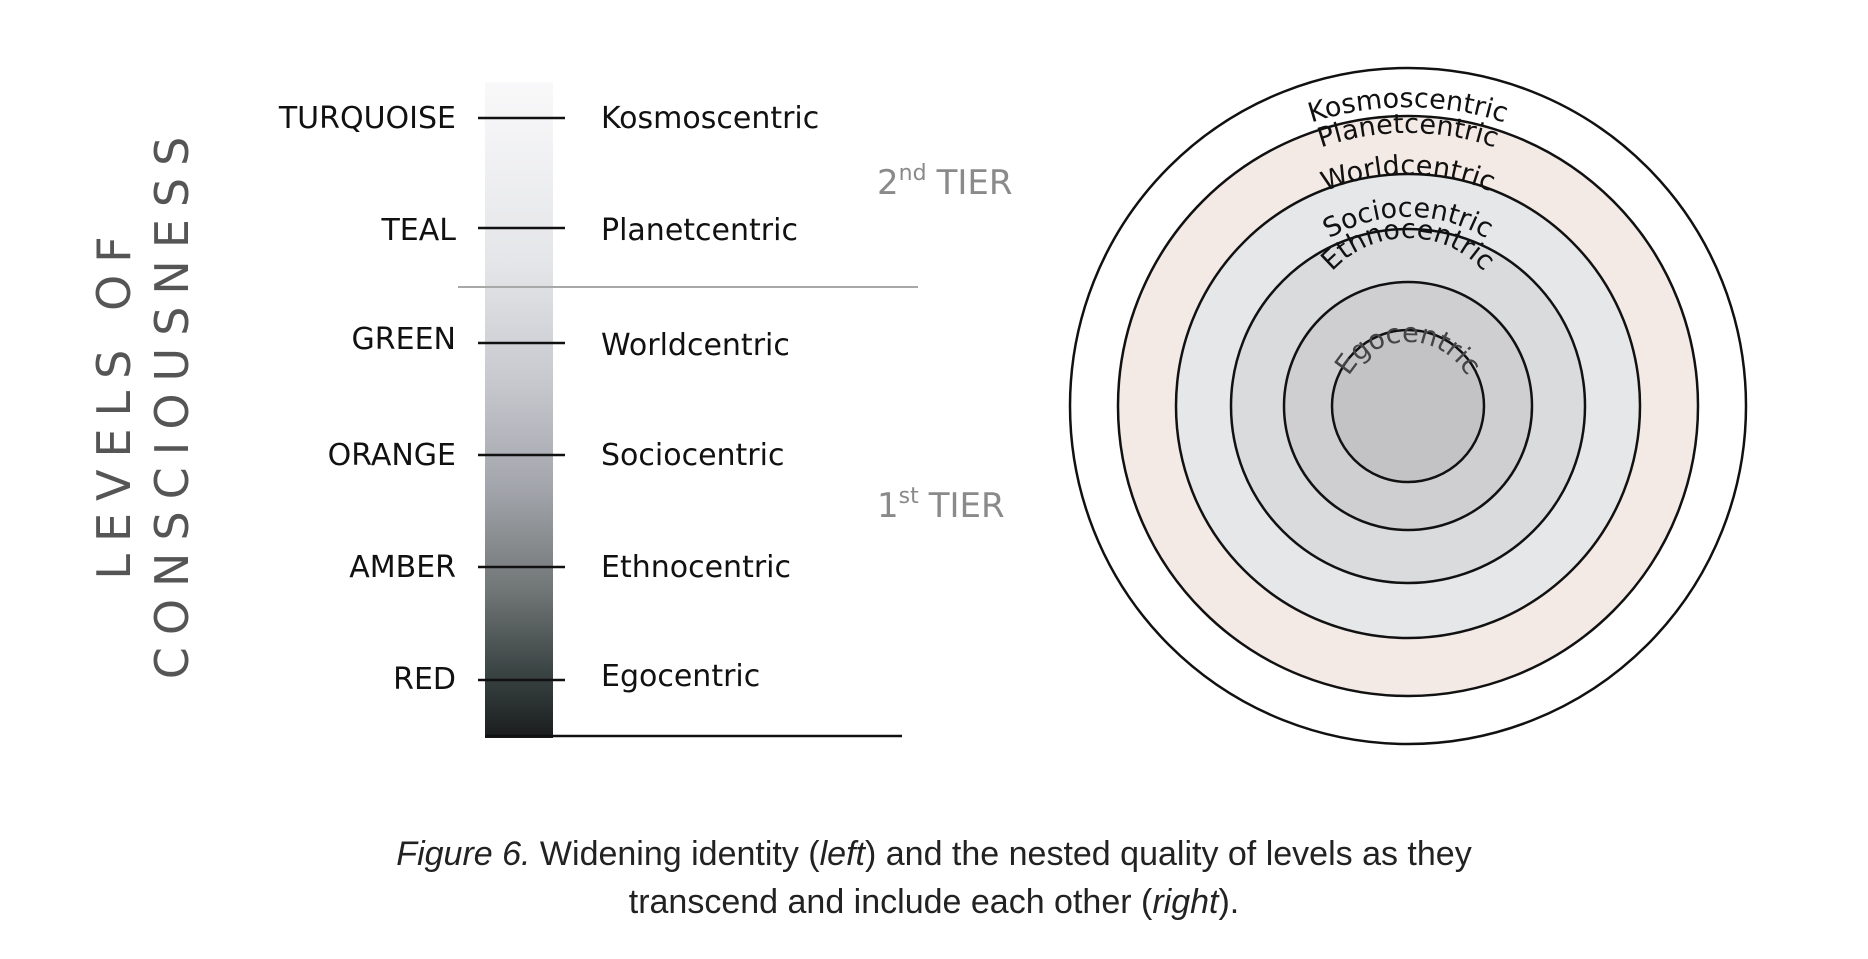 Image resolution: width=1868 pixels, height=959 pixels. What do you see at coordinates (842, 854) in the screenshot?
I see `caption-left-word: left` at bounding box center [842, 854].